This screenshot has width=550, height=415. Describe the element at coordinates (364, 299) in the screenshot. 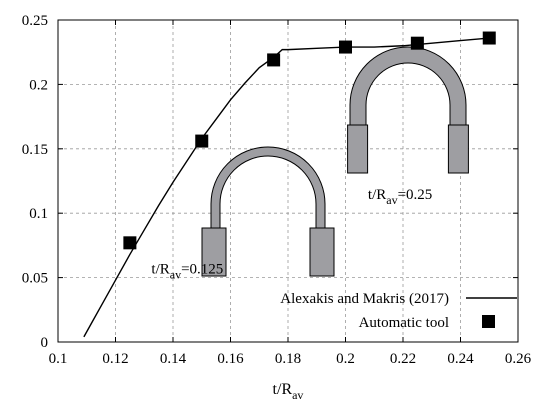

I see `legend-label: Alexakis and Makris (2017)` at that location.